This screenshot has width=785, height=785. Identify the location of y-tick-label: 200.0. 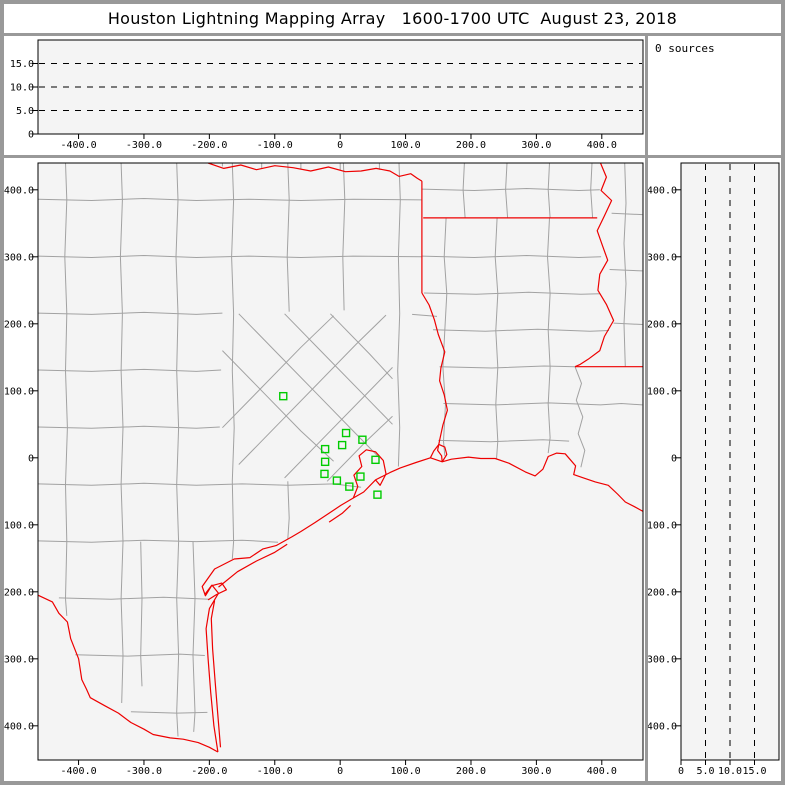
(662, 324).